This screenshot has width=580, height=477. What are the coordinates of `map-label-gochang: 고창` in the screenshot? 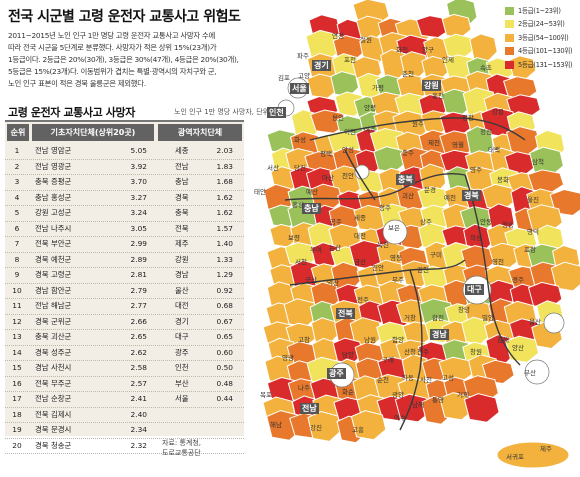 It's located at (304, 340).